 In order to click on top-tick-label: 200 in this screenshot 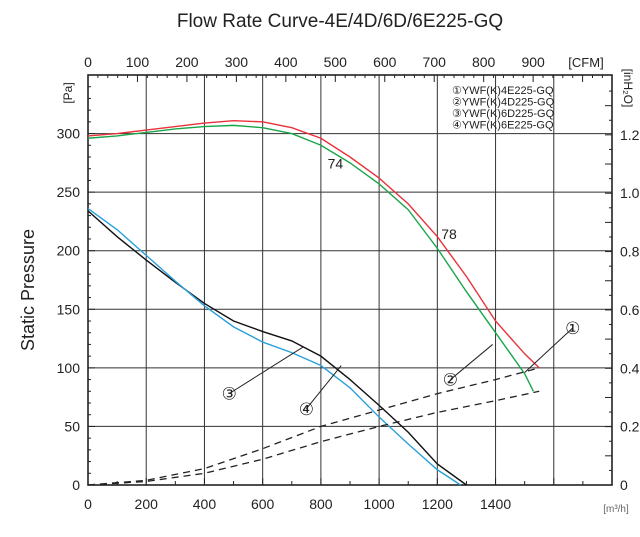, I will do `click(187, 62)`.